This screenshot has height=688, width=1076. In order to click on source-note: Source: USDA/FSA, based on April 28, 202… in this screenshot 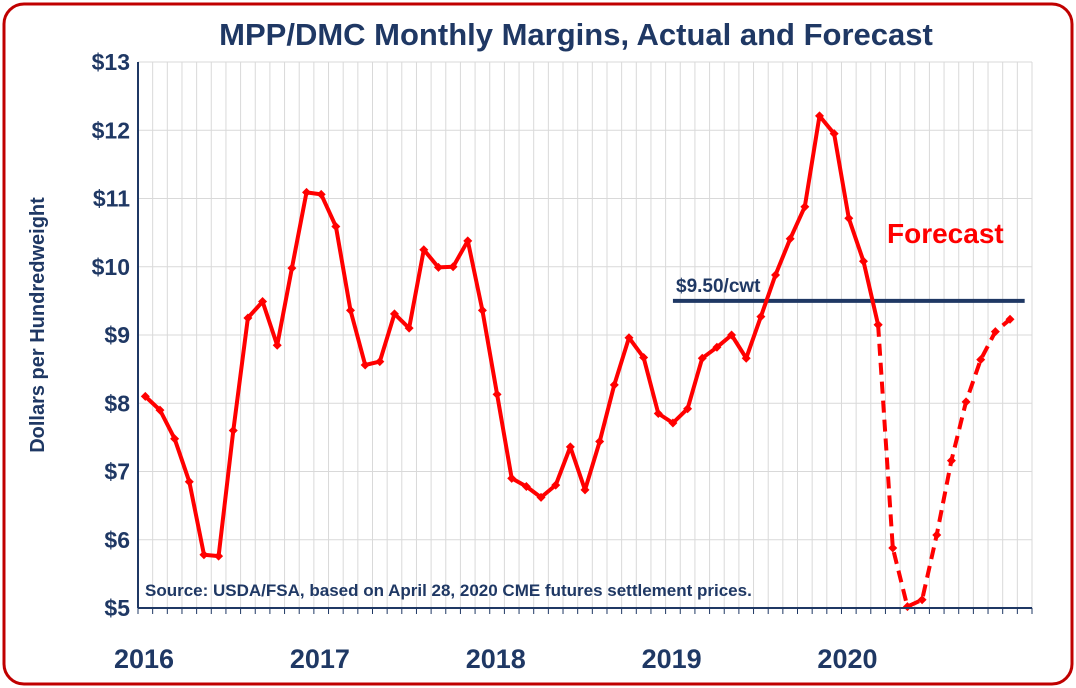, I will do `click(448, 590)`.